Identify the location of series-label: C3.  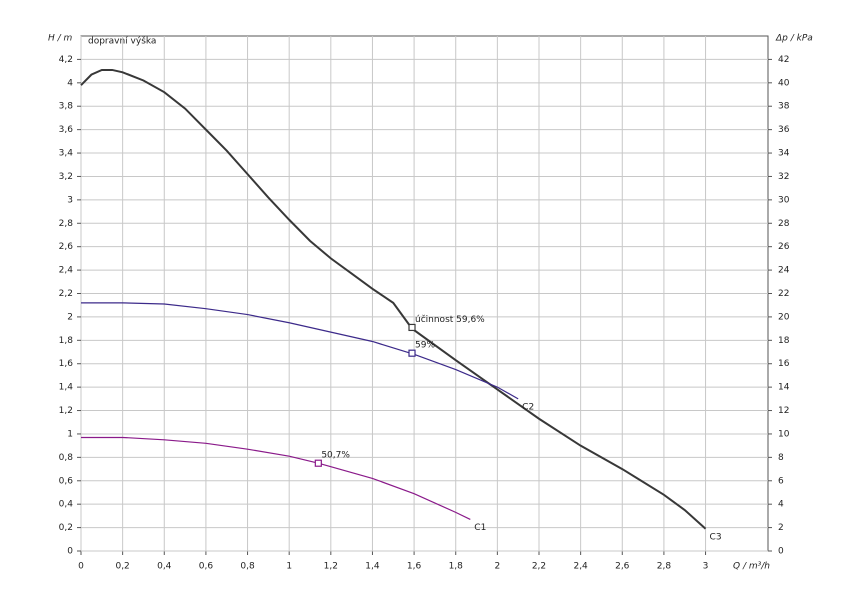
(716, 537).